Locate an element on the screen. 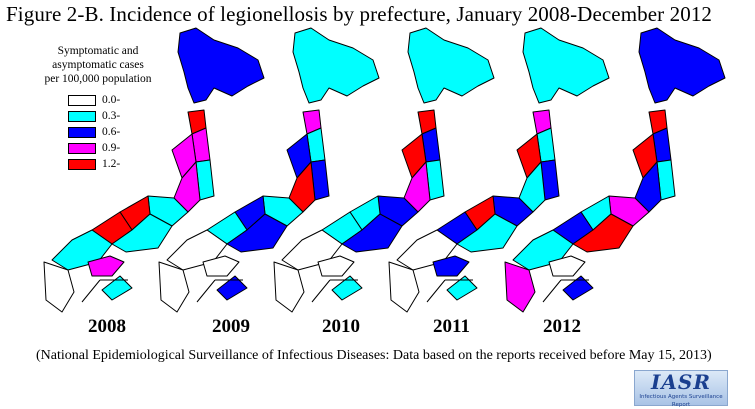 This screenshot has width=755, height=409. legend-label: 0.9- is located at coordinates (111, 148).